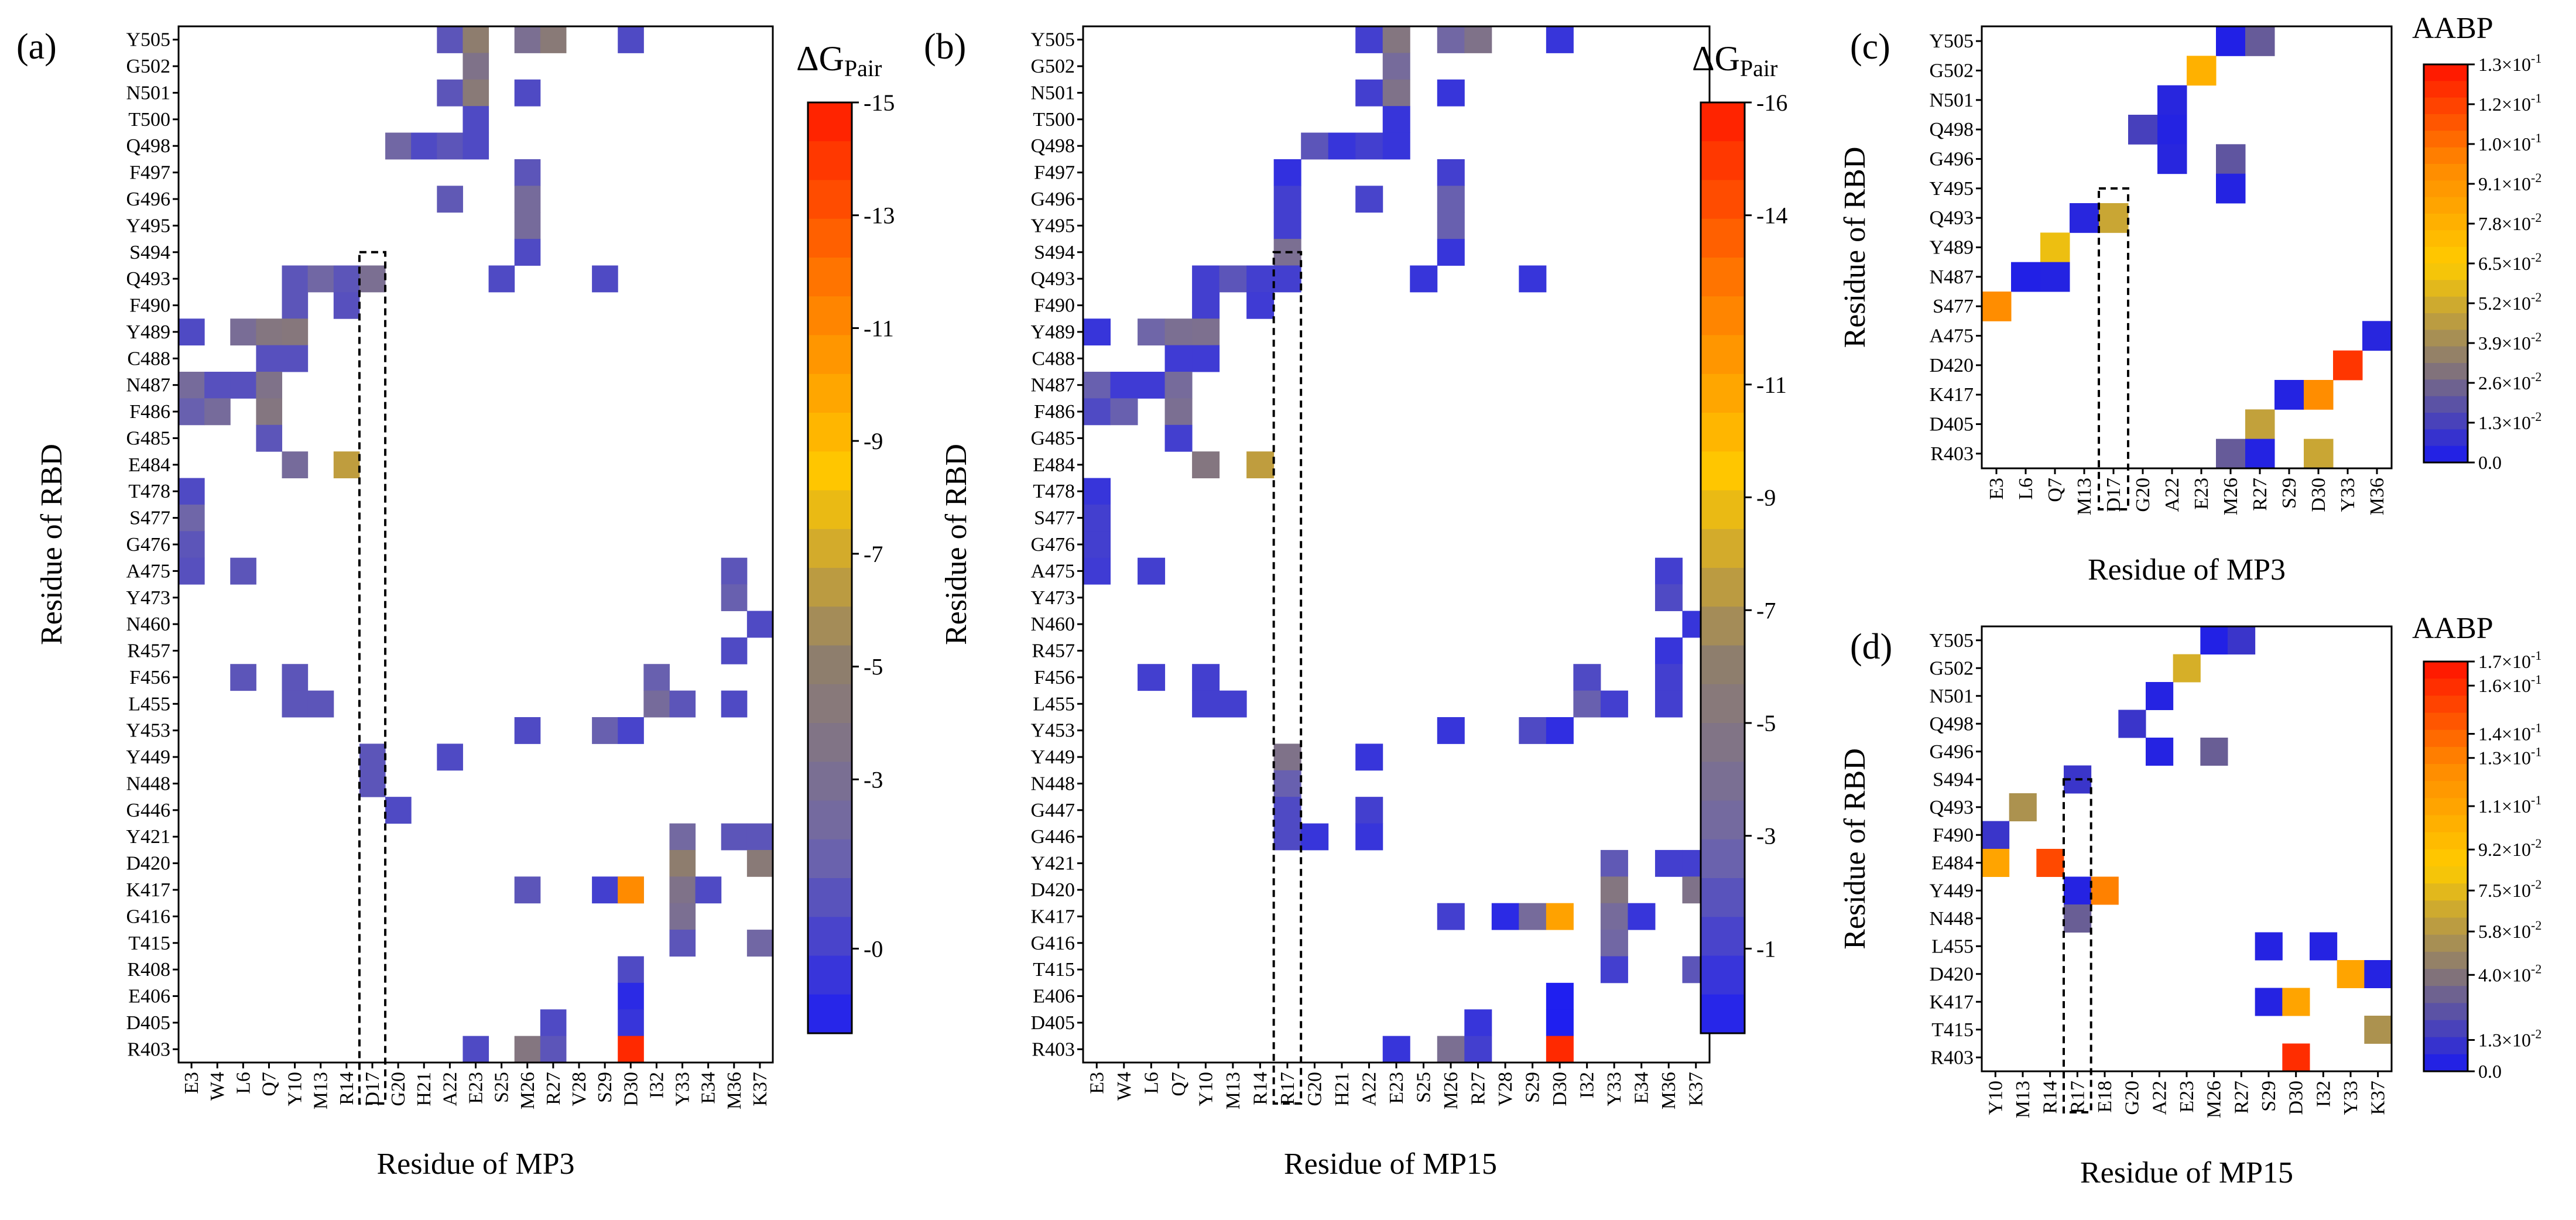  What do you see at coordinates (2504, 686) in the screenshot?
I see `colorbar-tick-mantissa: 1.6×10` at bounding box center [2504, 686].